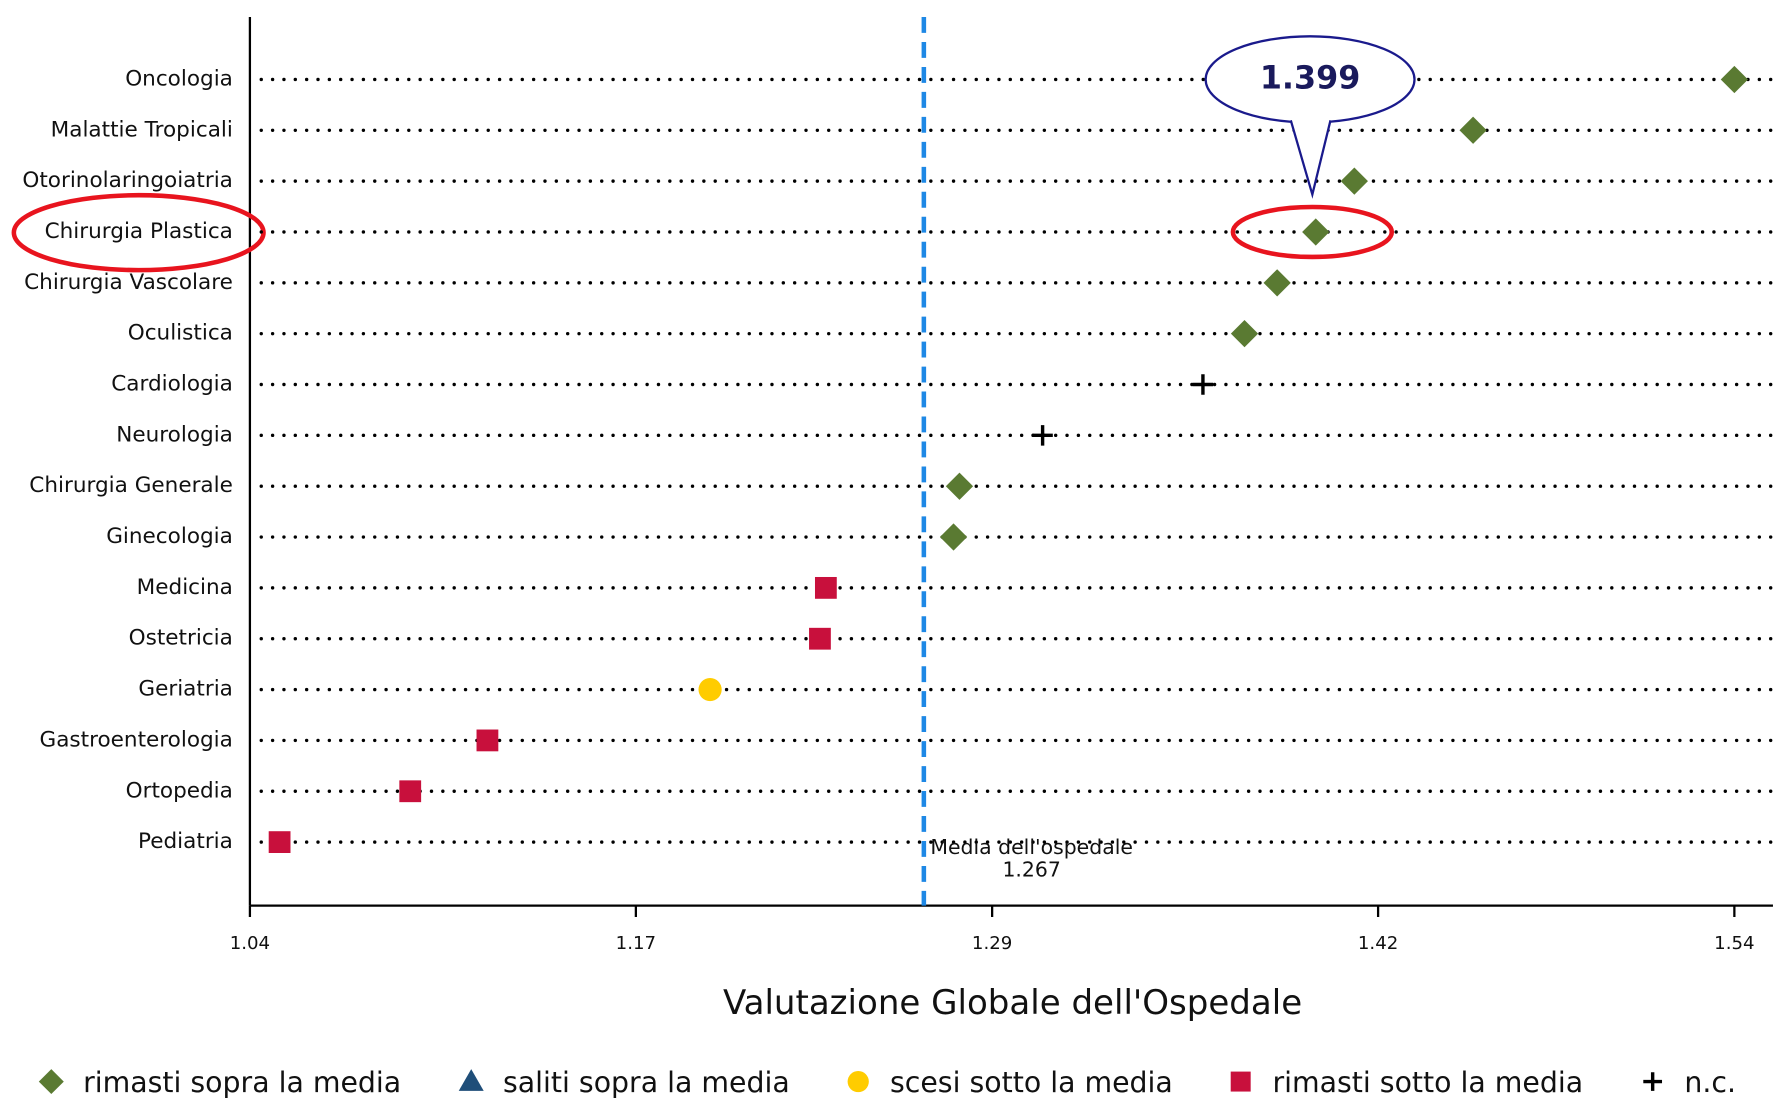 This screenshot has width=1780, height=1102. I want to click on x-tick-label: 1.54, so click(1734, 943).